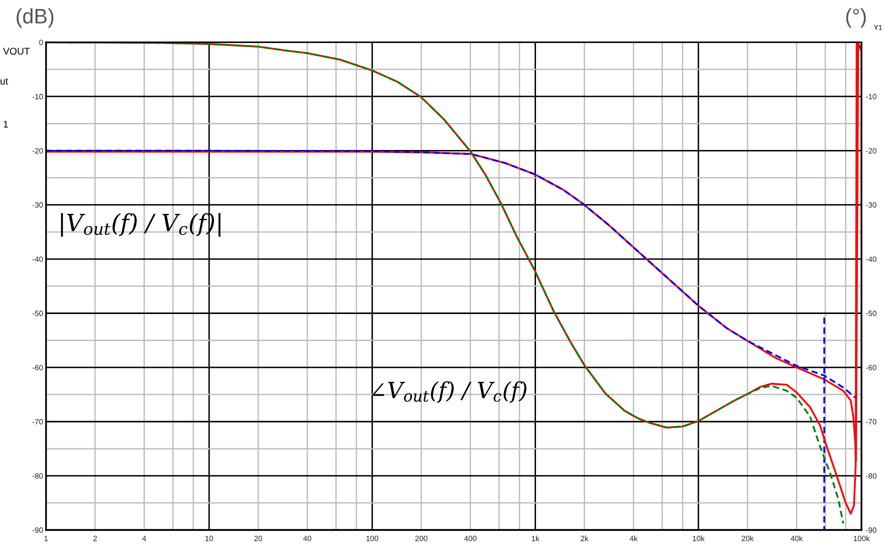 The width and height of the screenshot is (885, 545). I want to click on text: ut, so click(4, 81).